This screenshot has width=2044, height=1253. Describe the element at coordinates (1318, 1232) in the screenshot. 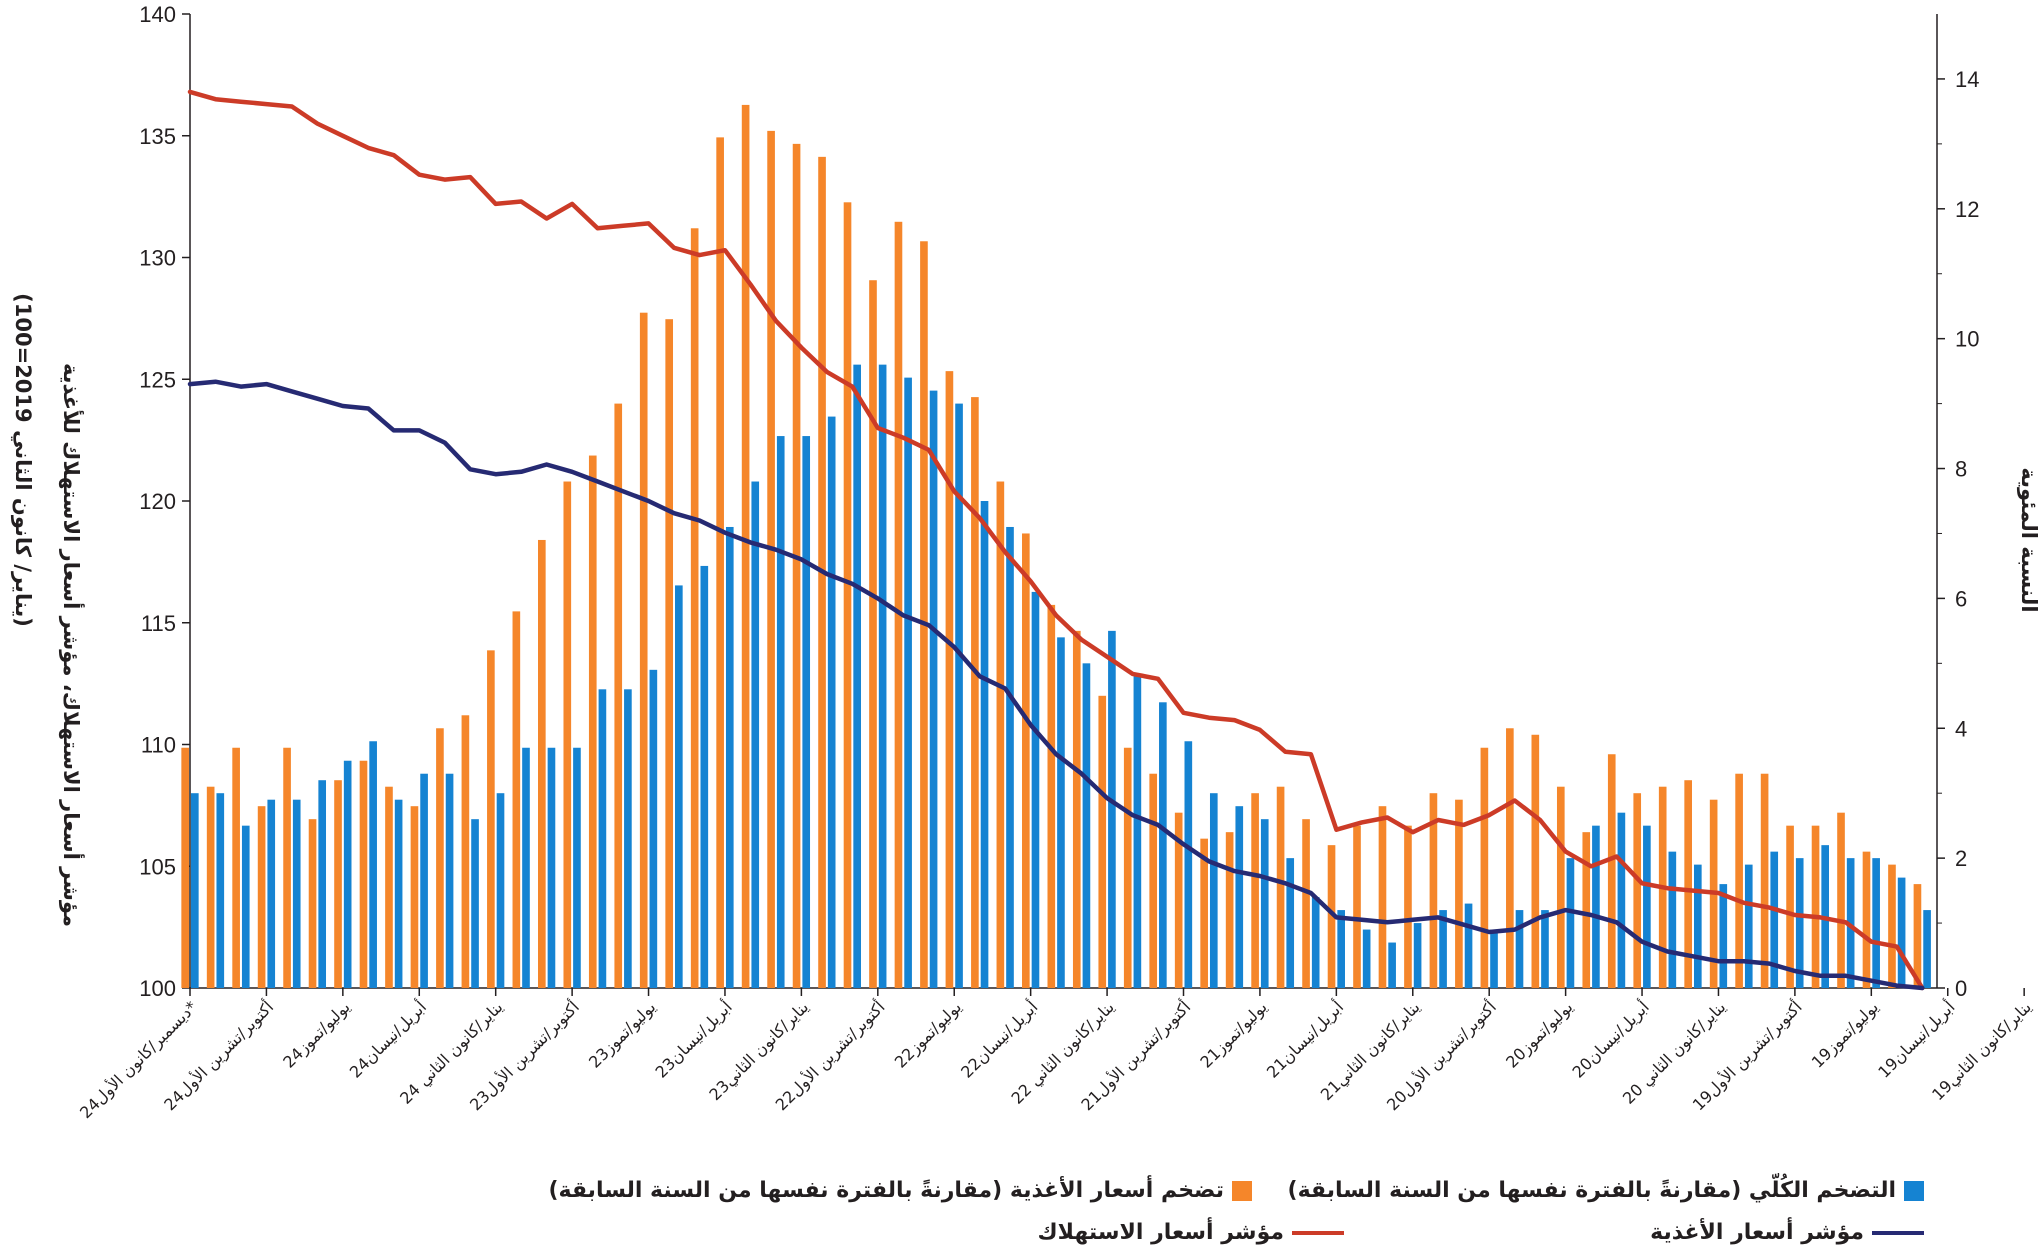

I see `legend-swatch-cpi` at that location.